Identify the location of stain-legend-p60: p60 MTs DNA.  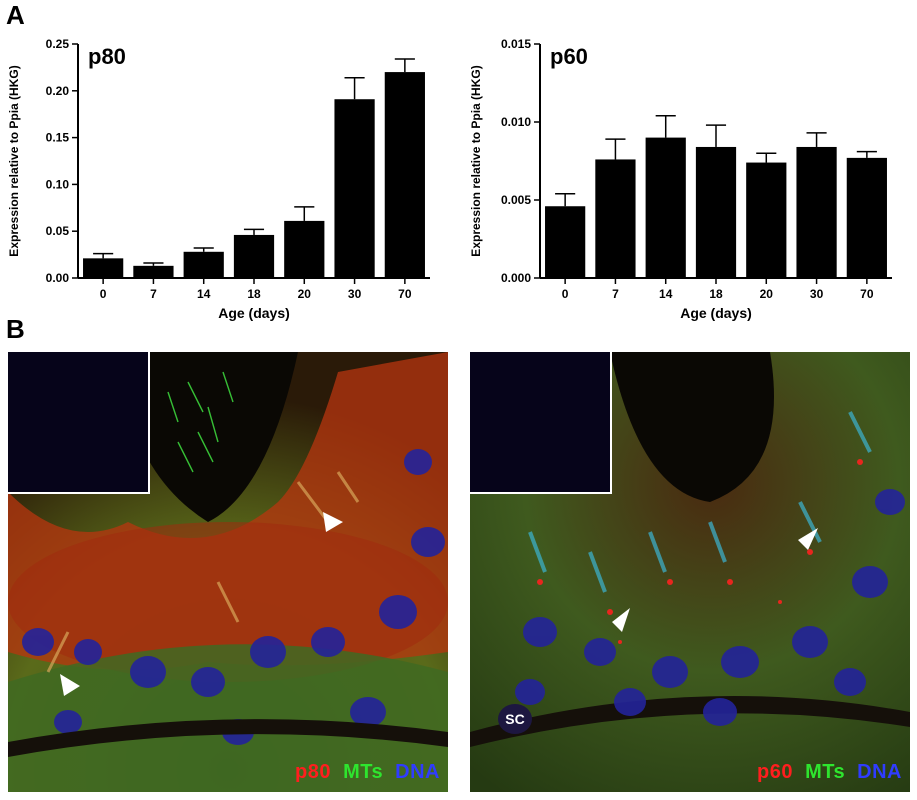
(826, 772).